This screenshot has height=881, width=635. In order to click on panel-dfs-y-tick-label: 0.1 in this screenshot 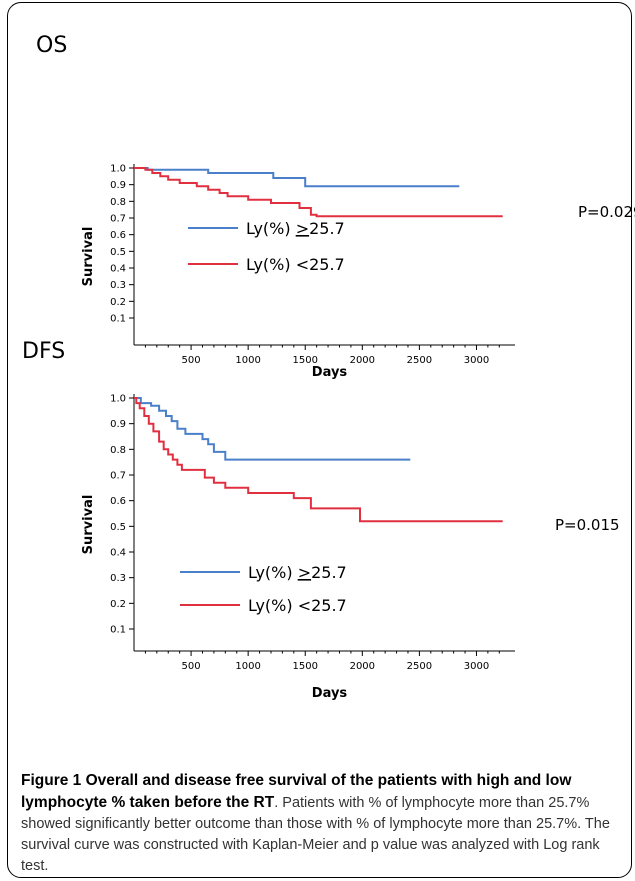, I will do `click(118, 630)`.